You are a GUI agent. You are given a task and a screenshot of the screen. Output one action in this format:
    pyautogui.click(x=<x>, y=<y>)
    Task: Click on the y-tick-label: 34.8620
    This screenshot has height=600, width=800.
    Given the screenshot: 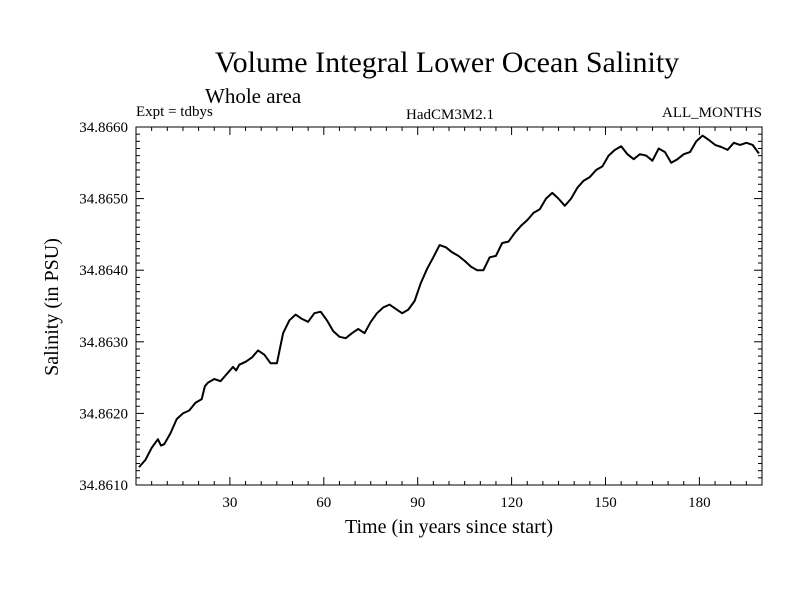 What is the action you would take?
    pyautogui.click(x=103, y=414)
    